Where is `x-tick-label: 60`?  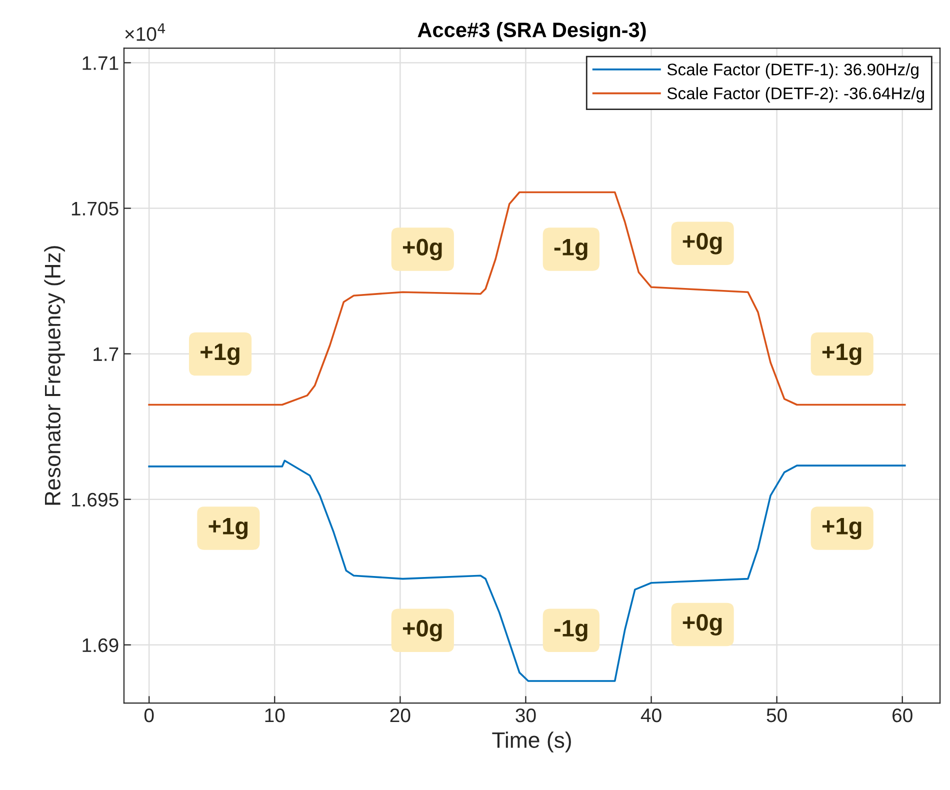
x-tick-label: 60 is located at coordinates (902, 715).